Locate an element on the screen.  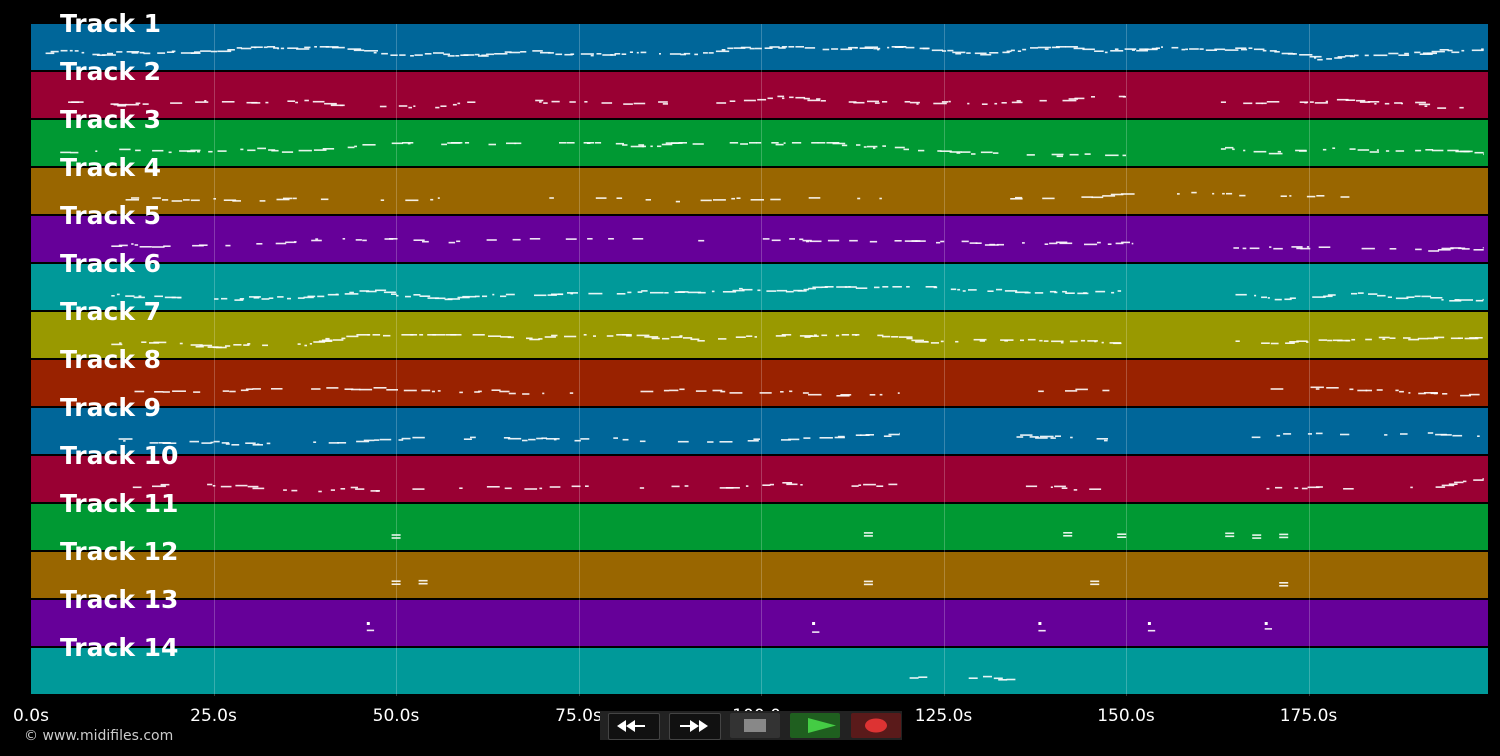
time-tick-label: 75.0s is located at coordinates (578, 716).